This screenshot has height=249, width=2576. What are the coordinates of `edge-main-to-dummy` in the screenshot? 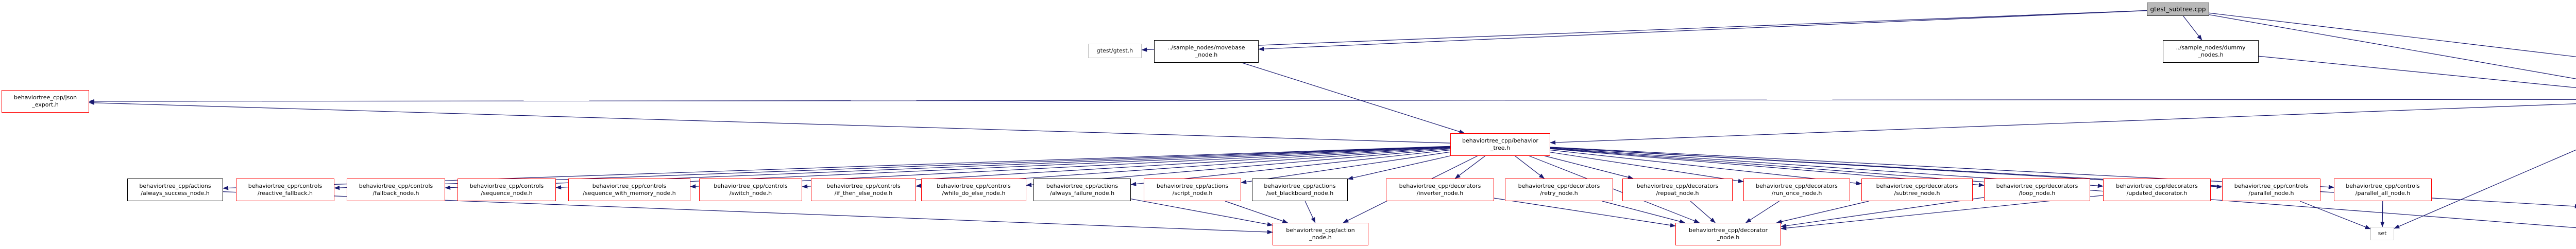 It's located at (2192, 28).